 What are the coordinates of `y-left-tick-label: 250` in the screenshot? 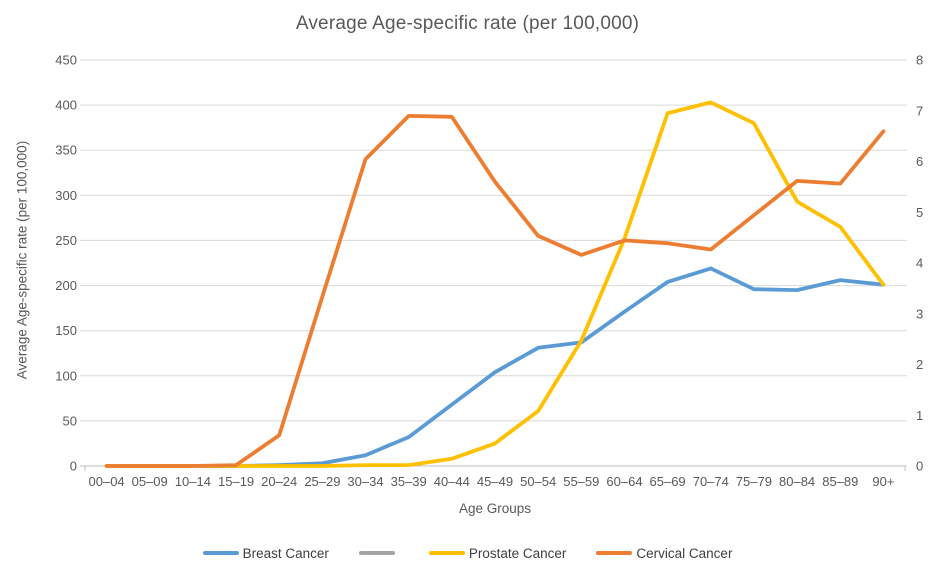 It's located at (66, 240).